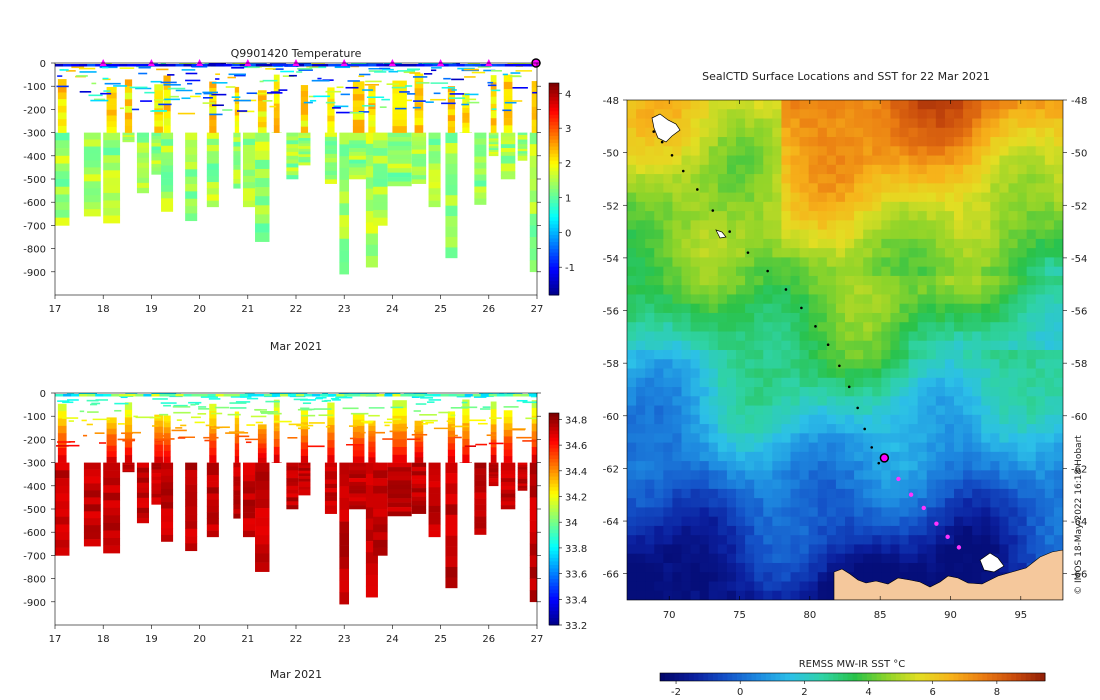 The width and height of the screenshot is (1100, 700). Describe the element at coordinates (404, 395) in the screenshot. I see `surface-cell` at that location.